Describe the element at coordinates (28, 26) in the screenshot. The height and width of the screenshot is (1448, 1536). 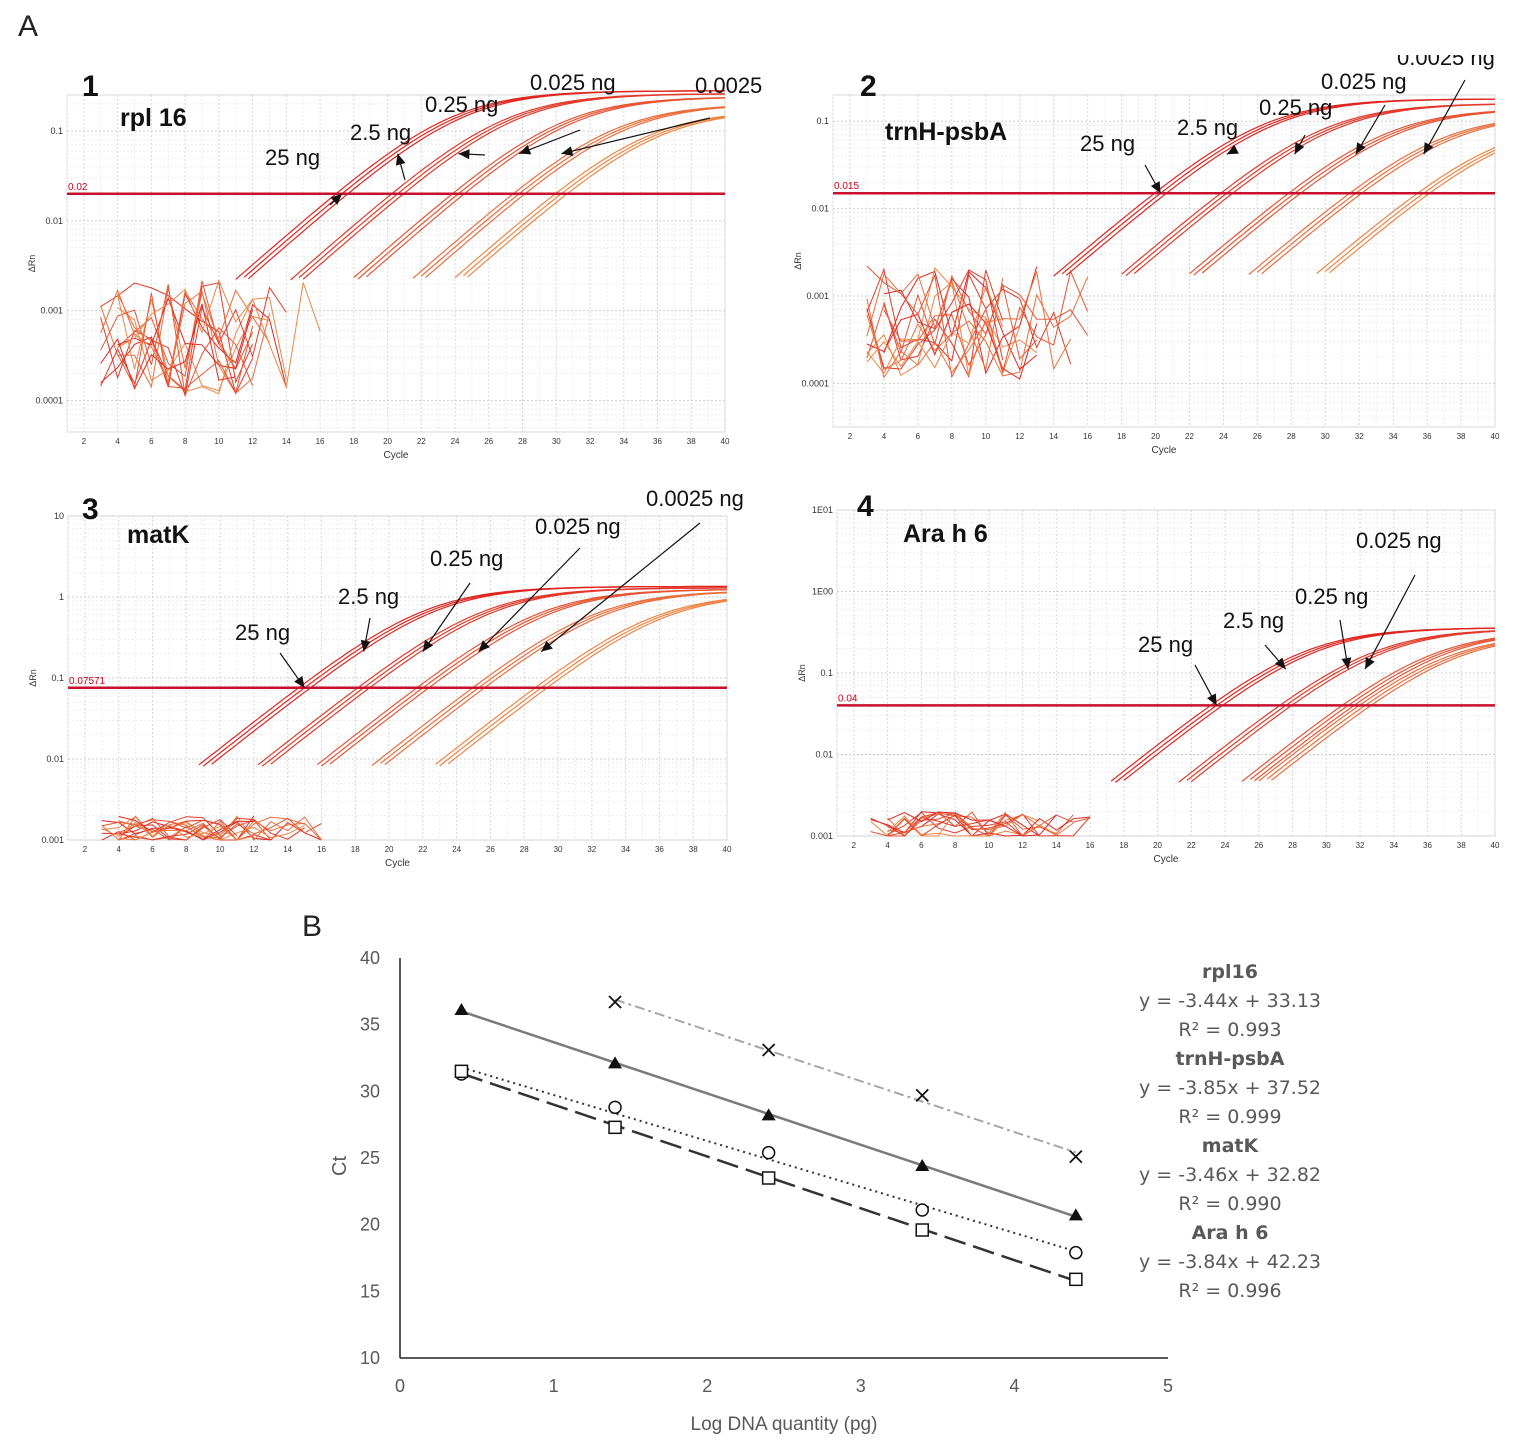
I see `panel-a-letter: A` at that location.